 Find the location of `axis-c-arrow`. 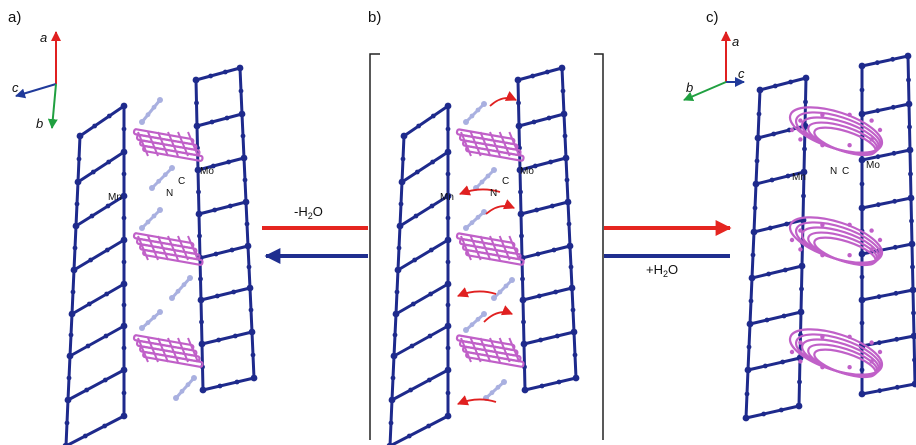

axis-c-arrow is located at coordinates (36, 91).